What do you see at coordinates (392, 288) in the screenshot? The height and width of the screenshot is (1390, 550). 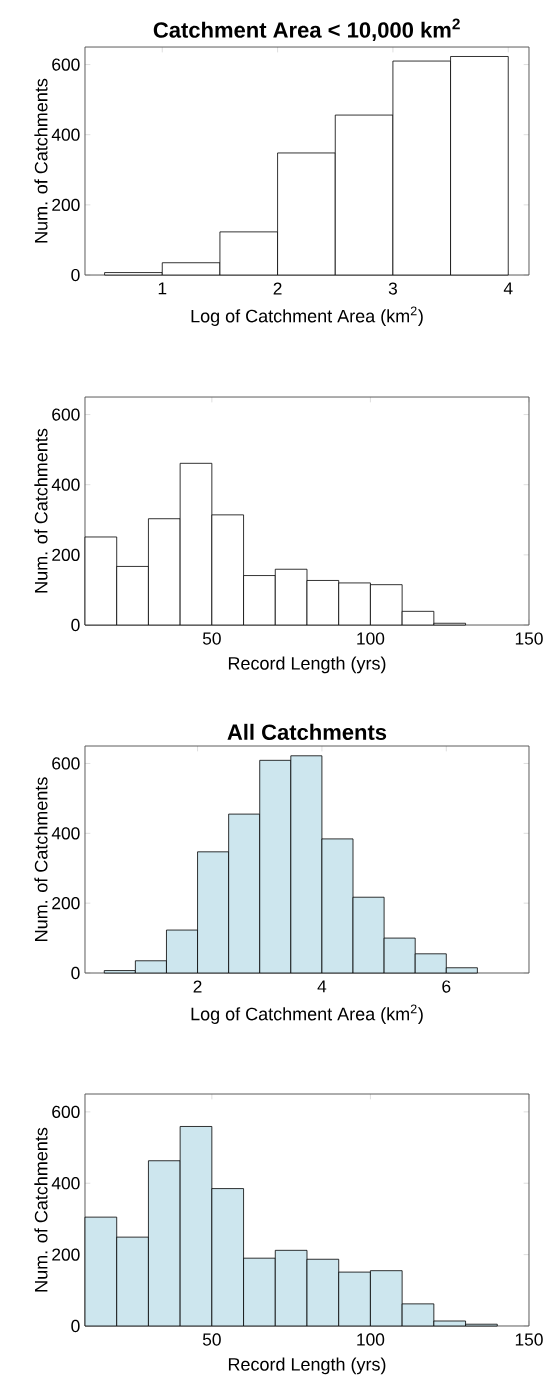 I see `x-tick-label: 3` at bounding box center [392, 288].